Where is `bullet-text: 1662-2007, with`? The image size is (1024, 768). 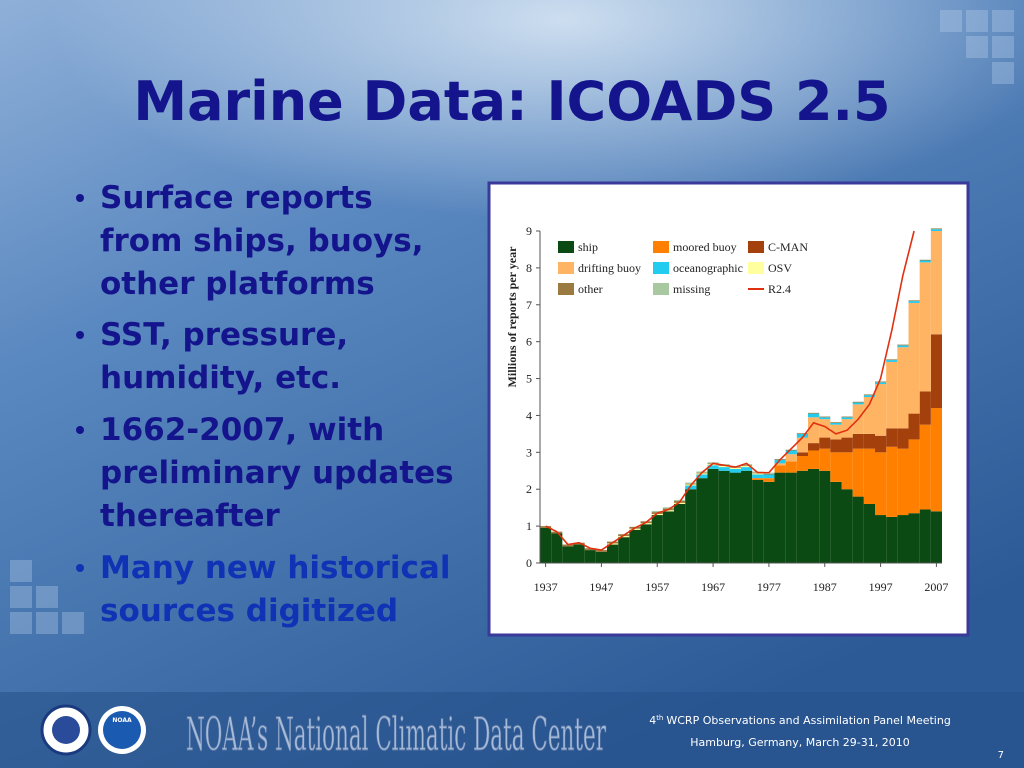 bullet-text: 1662-2007, with is located at coordinates (242, 430).